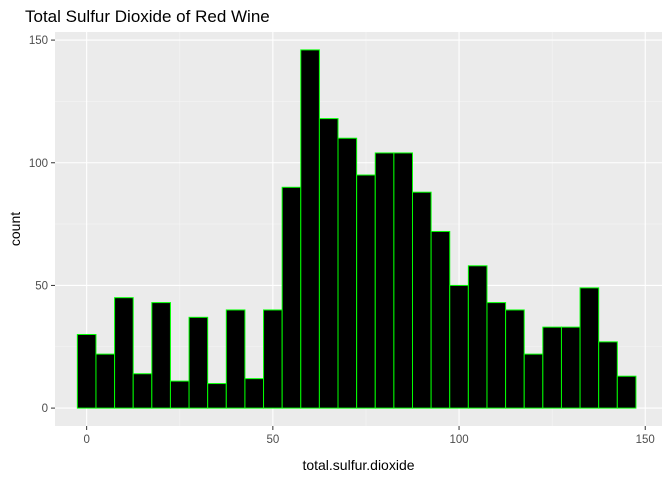 This screenshot has height=480, width=672. What do you see at coordinates (147, 16) in the screenshot?
I see `chart-title: Total Sulfur Dioxide of Red Wine` at bounding box center [147, 16].